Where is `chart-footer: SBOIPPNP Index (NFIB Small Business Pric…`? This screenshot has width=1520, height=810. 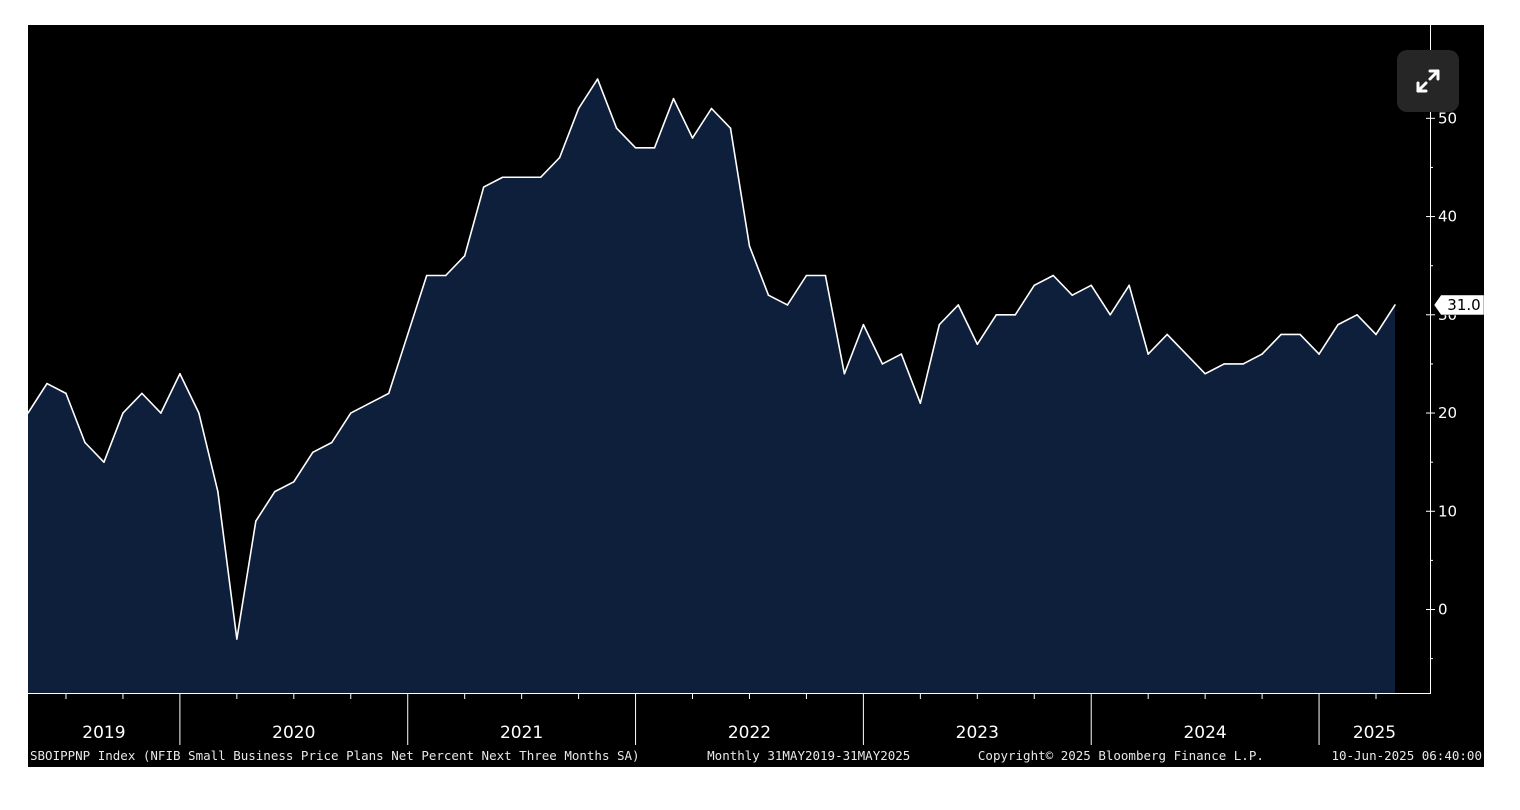 chart-footer: SBOIPPNP Index (NFIB Small Business Pric… is located at coordinates (756, 756).